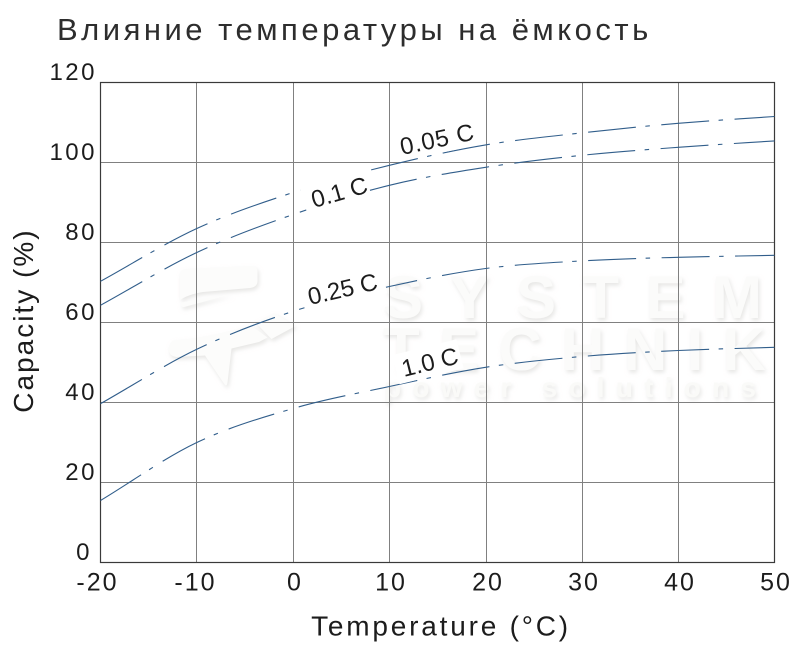 Image resolution: width=793 pixels, height=651 pixels. Describe the element at coordinates (81, 232) in the screenshot. I see `svg-text: 80` at that location.